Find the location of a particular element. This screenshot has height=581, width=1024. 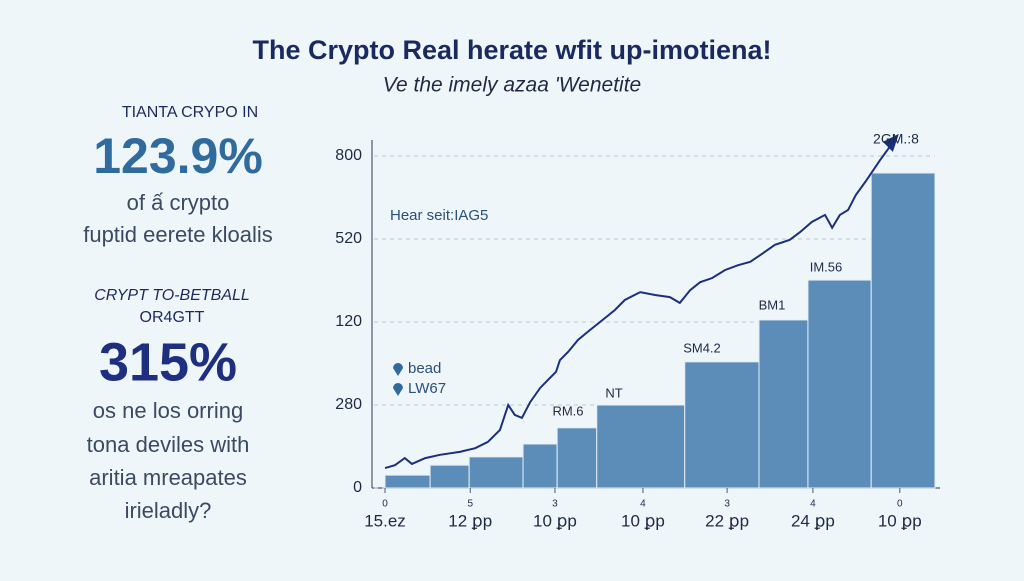

stat-text: of ấ crypto is located at coordinates (178, 202).